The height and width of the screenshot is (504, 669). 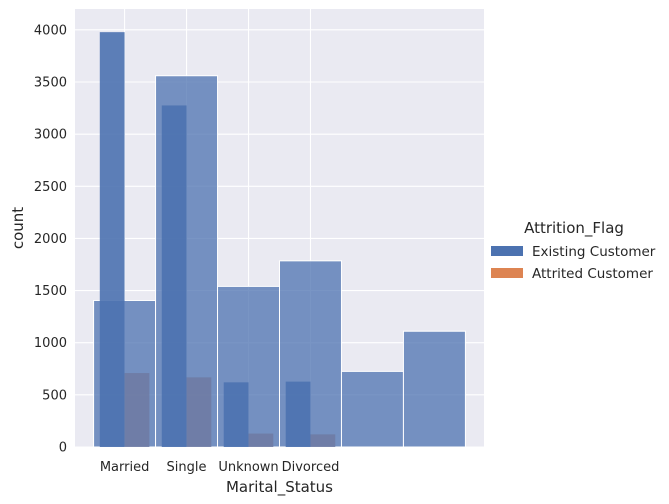 I want to click on x-tick-label: Married, so click(x=125, y=467).